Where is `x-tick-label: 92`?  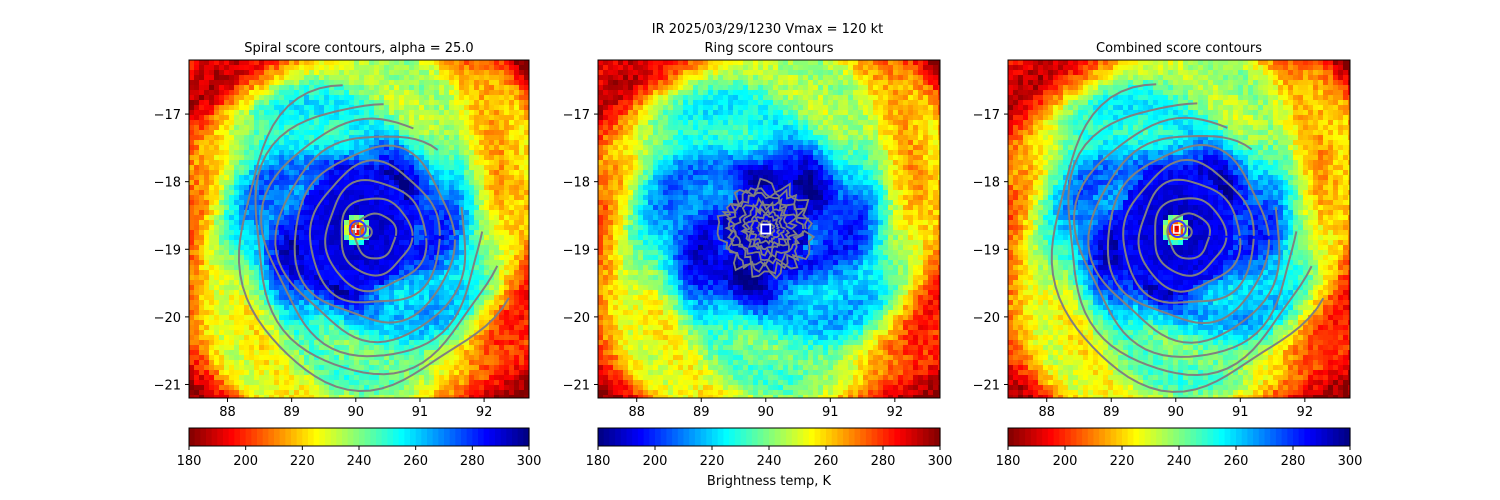
x-tick-label: 92 is located at coordinates (895, 412).